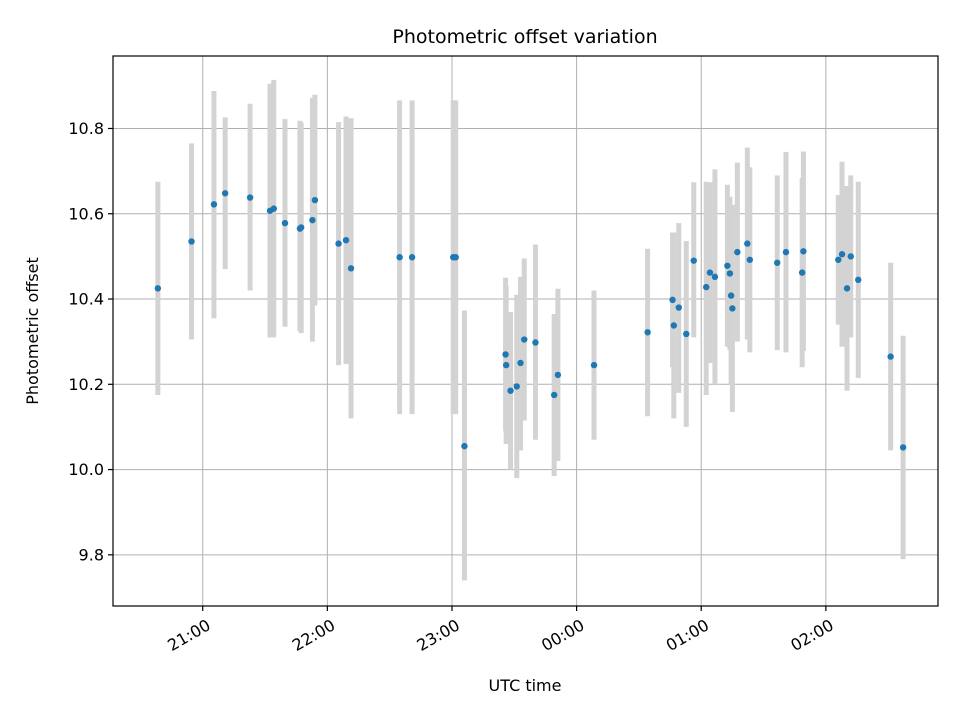  What do you see at coordinates (86, 128) in the screenshot?
I see `y-tick-label: 10.8` at bounding box center [86, 128].